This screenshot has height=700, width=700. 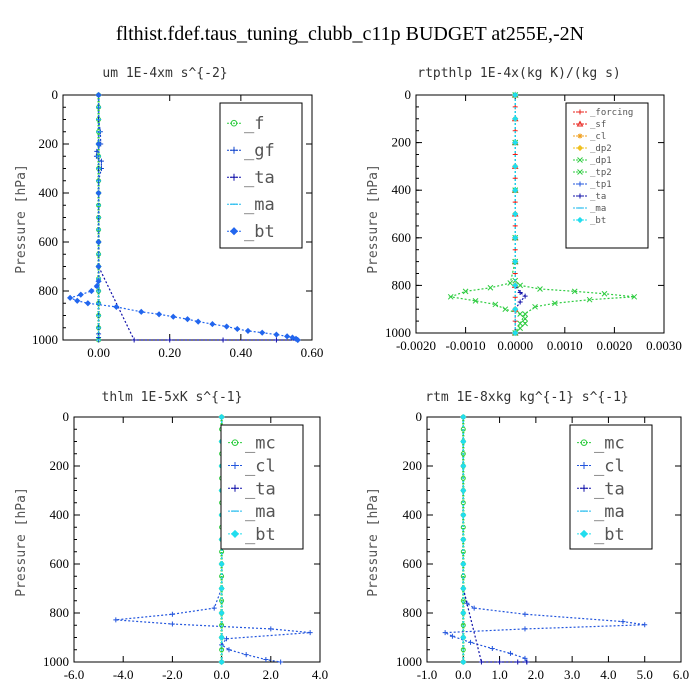 I want to click on x-tick-label: 2.0, so click(x=536, y=674).